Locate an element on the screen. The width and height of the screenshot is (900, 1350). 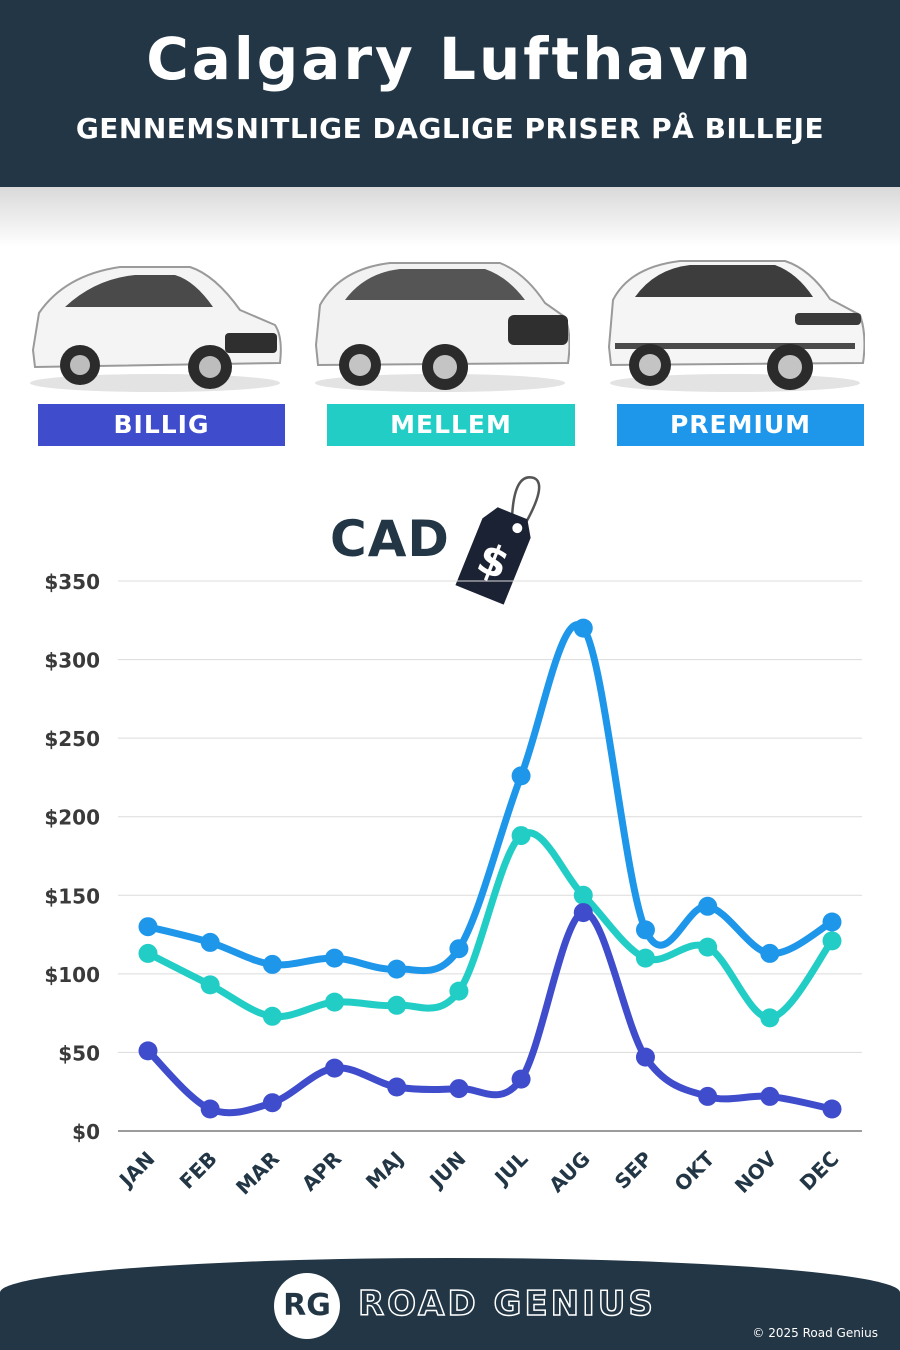
page-subtitle: GENNEMSNITLIGE DAGLIGE PRISER PÅ BILLEJE is located at coordinates (450, 128).